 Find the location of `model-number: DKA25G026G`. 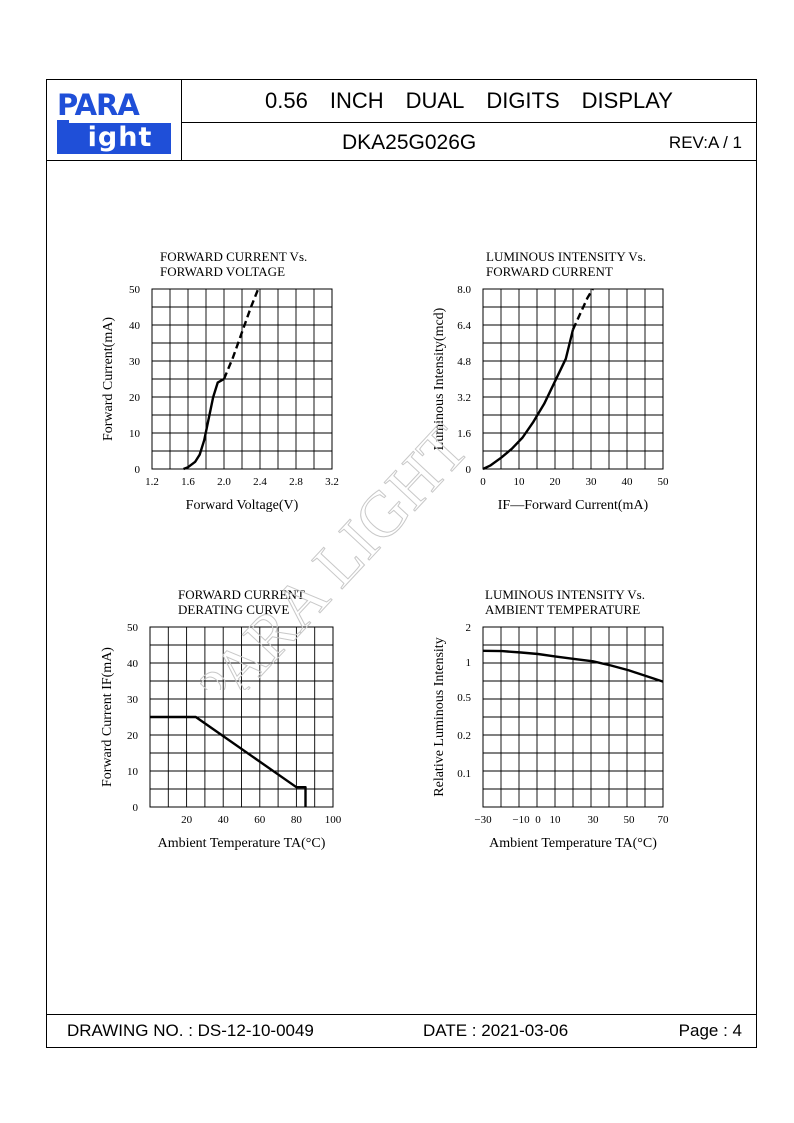

model-number: DKA25G026G is located at coordinates (409, 142).